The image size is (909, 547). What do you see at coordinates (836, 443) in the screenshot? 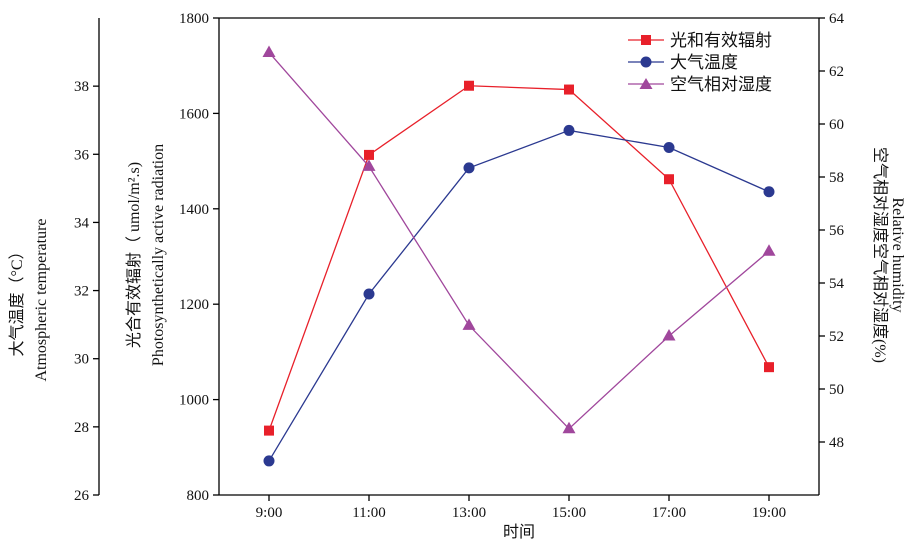
I see `humidity-tick-label: 48` at bounding box center [836, 443].